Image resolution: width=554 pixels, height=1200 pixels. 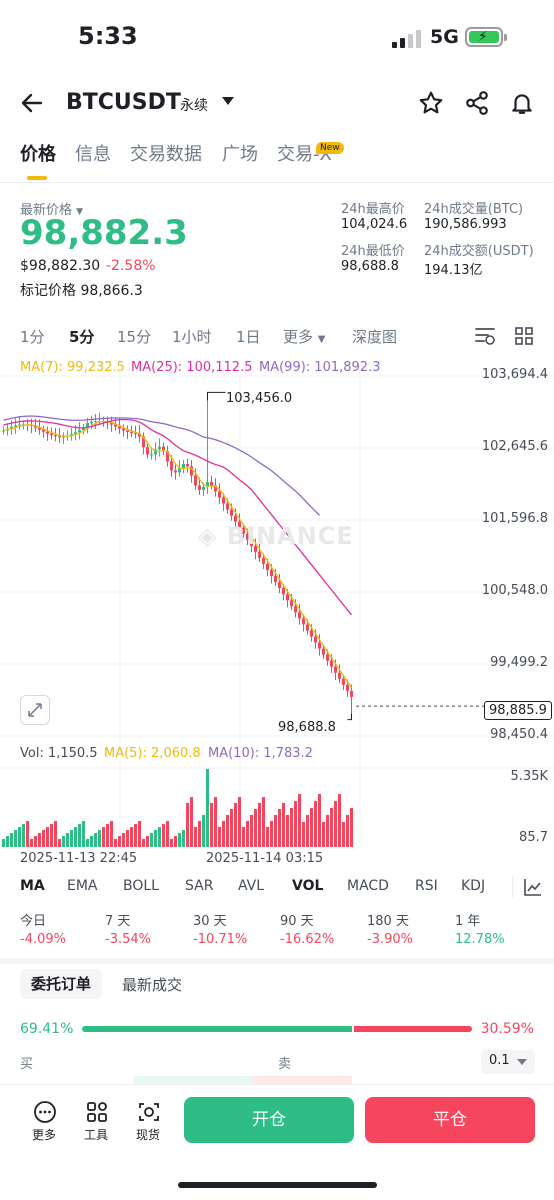 I want to click on symbol-dropdown-icon, so click(x=228, y=101).